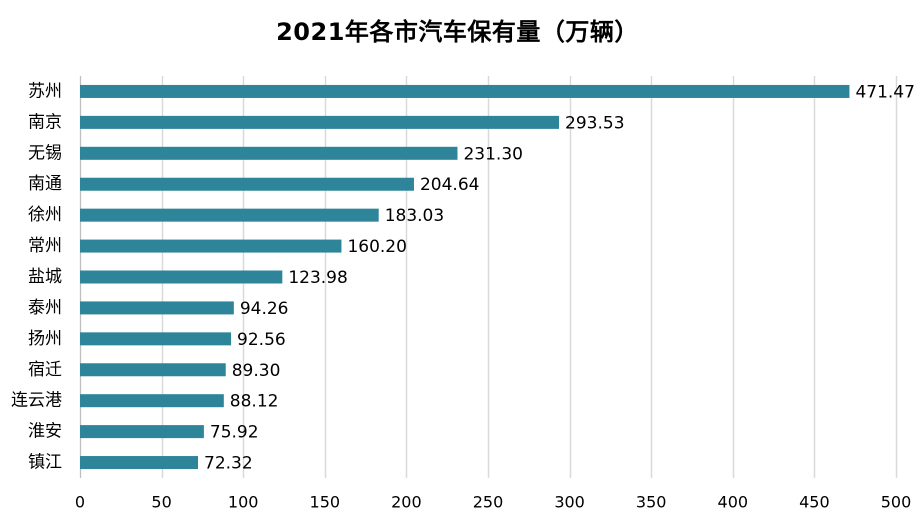  What do you see at coordinates (594, 123) in the screenshot?
I see `data-label: 293.53` at bounding box center [594, 123].